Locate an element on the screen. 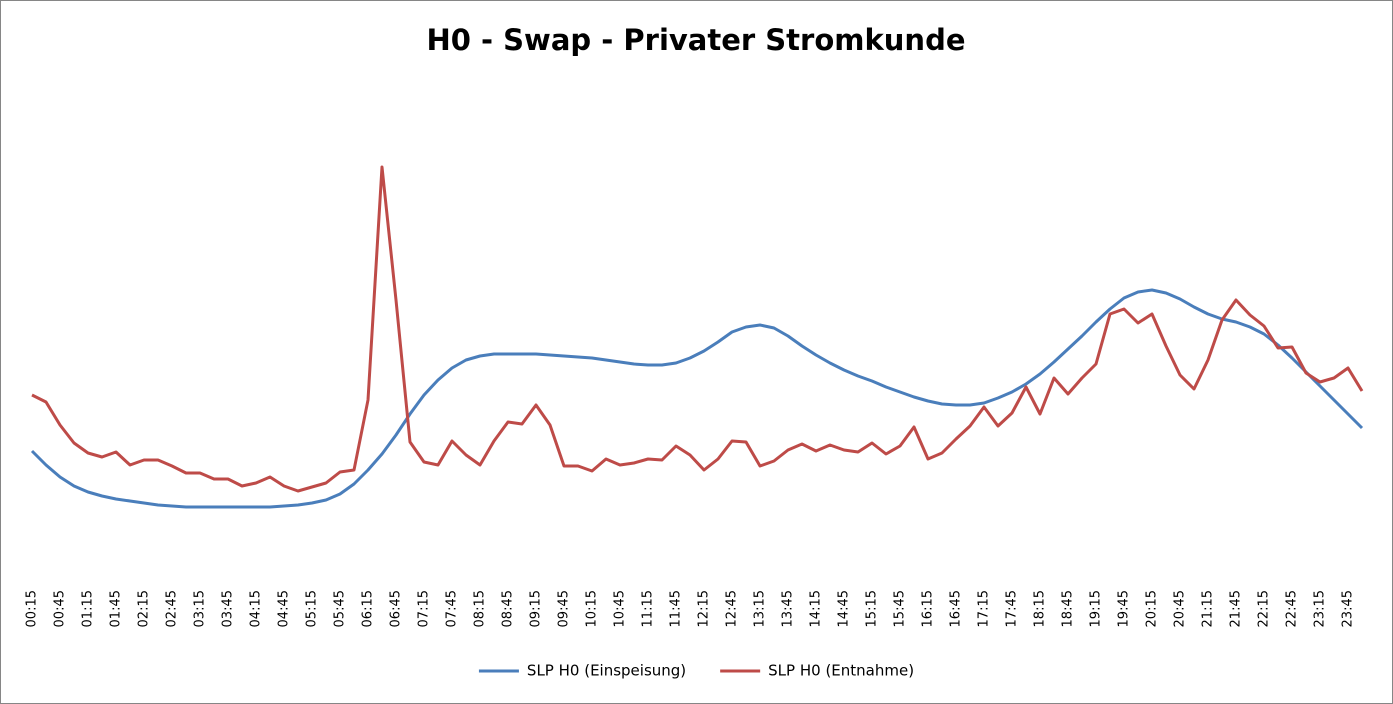 The width and height of the screenshot is (1393, 704). legend-item: SLP H0 (Einspeisung) is located at coordinates (582, 671).